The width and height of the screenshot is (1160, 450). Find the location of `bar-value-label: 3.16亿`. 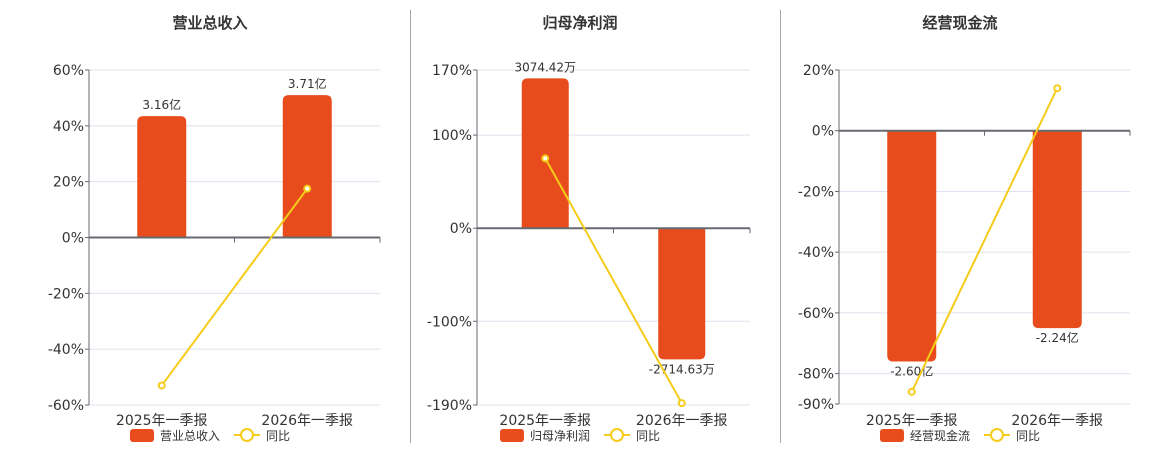

bar-value-label: 3.16亿 is located at coordinates (161, 104).